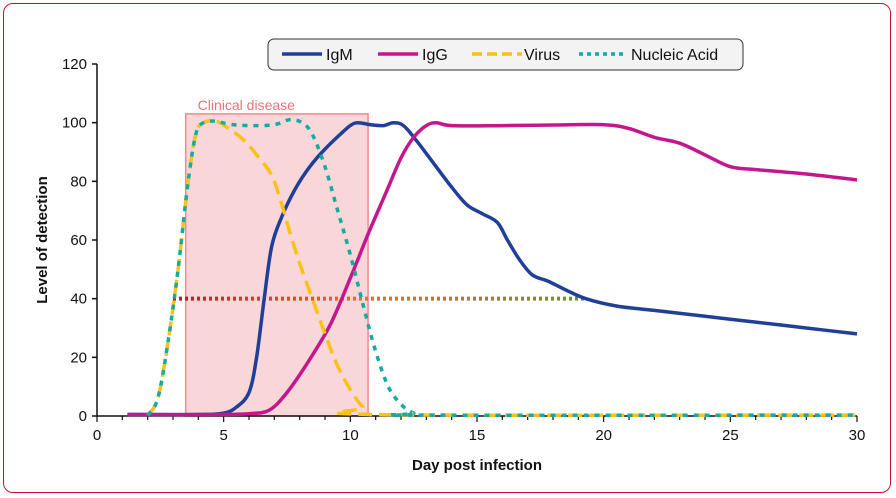  Describe the element at coordinates (97, 435) in the screenshot. I see `x-tick-label: 0` at that location.